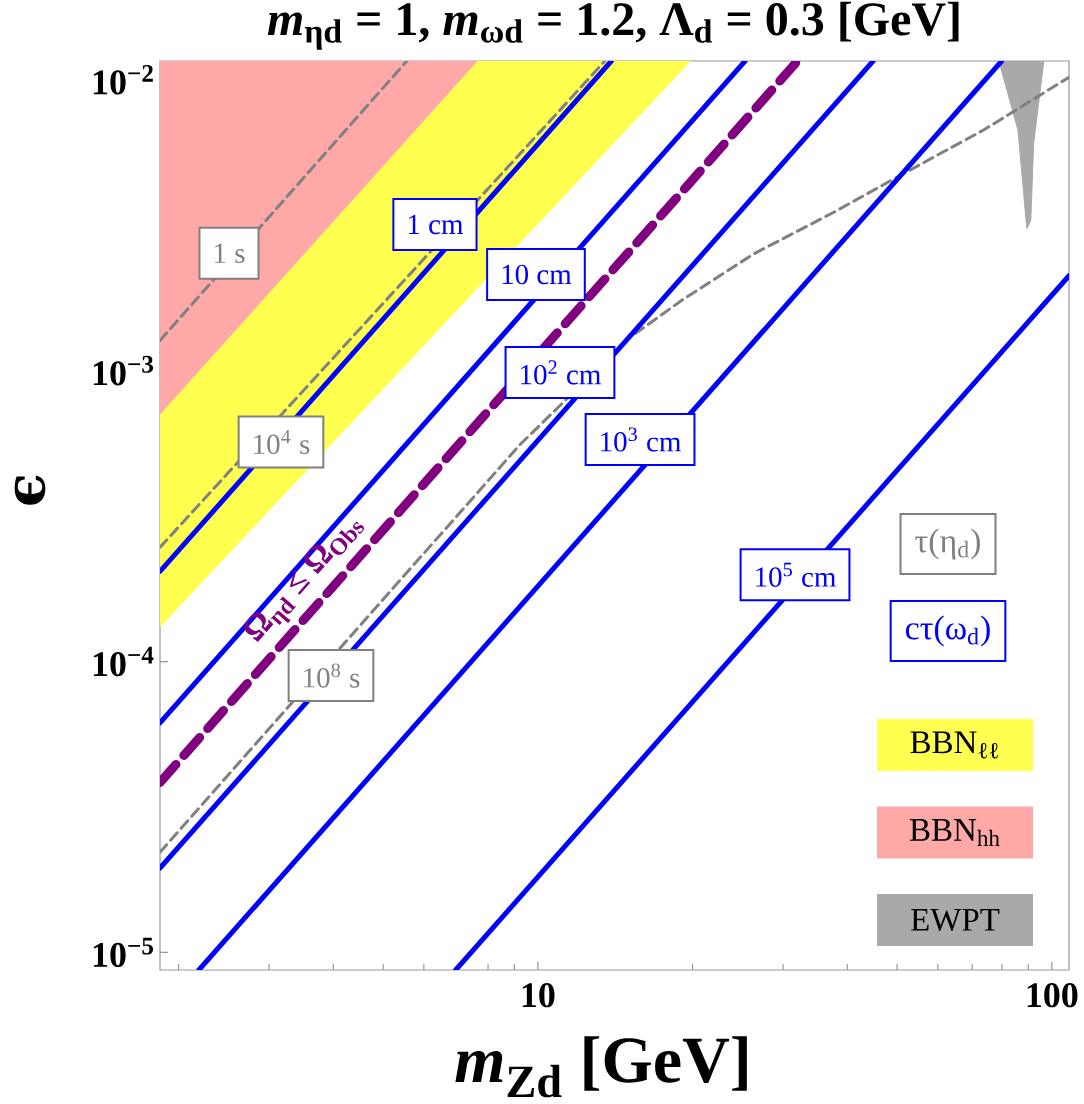 This screenshot has height=1104, width=1084. What do you see at coordinates (613, 25) in the screenshot?
I see `chart-title: m$_{ηd}$ = 1, m$_{ωd}$ = 1.2, Λ$_{d}$ = 0.3 [GeV]` at bounding box center [613, 25].